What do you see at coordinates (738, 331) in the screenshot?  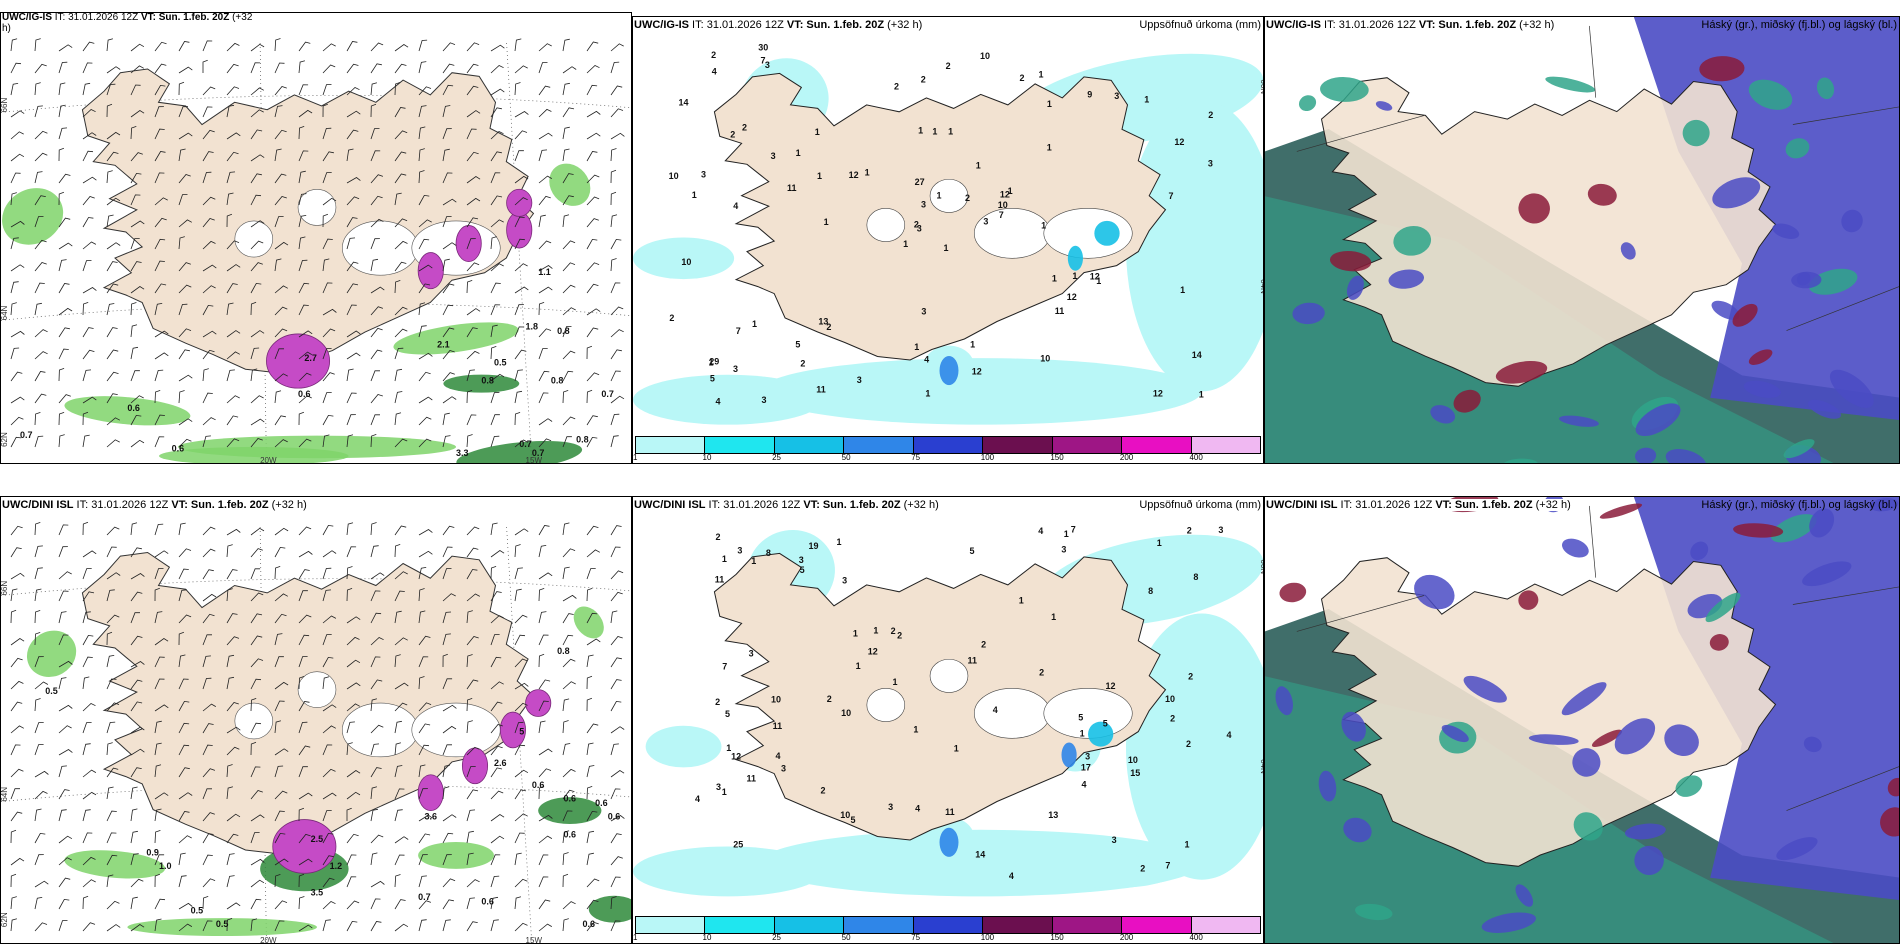 I see `precip-value: 7` at bounding box center [738, 331].